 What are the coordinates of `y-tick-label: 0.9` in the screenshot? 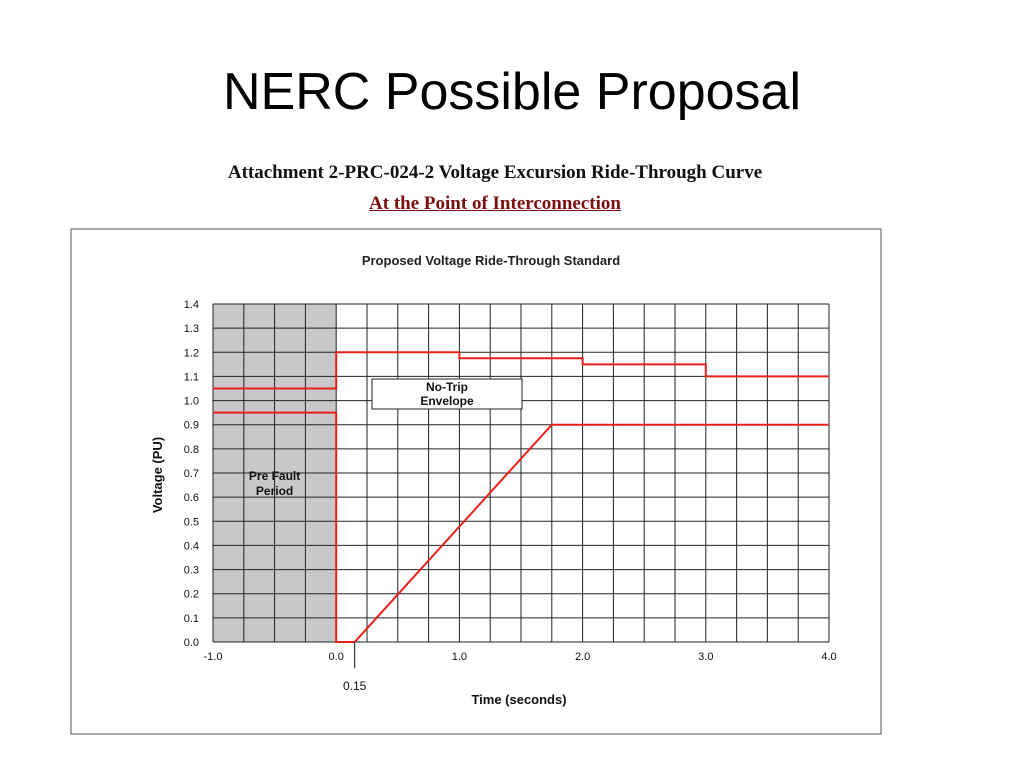 It's located at (191, 426).